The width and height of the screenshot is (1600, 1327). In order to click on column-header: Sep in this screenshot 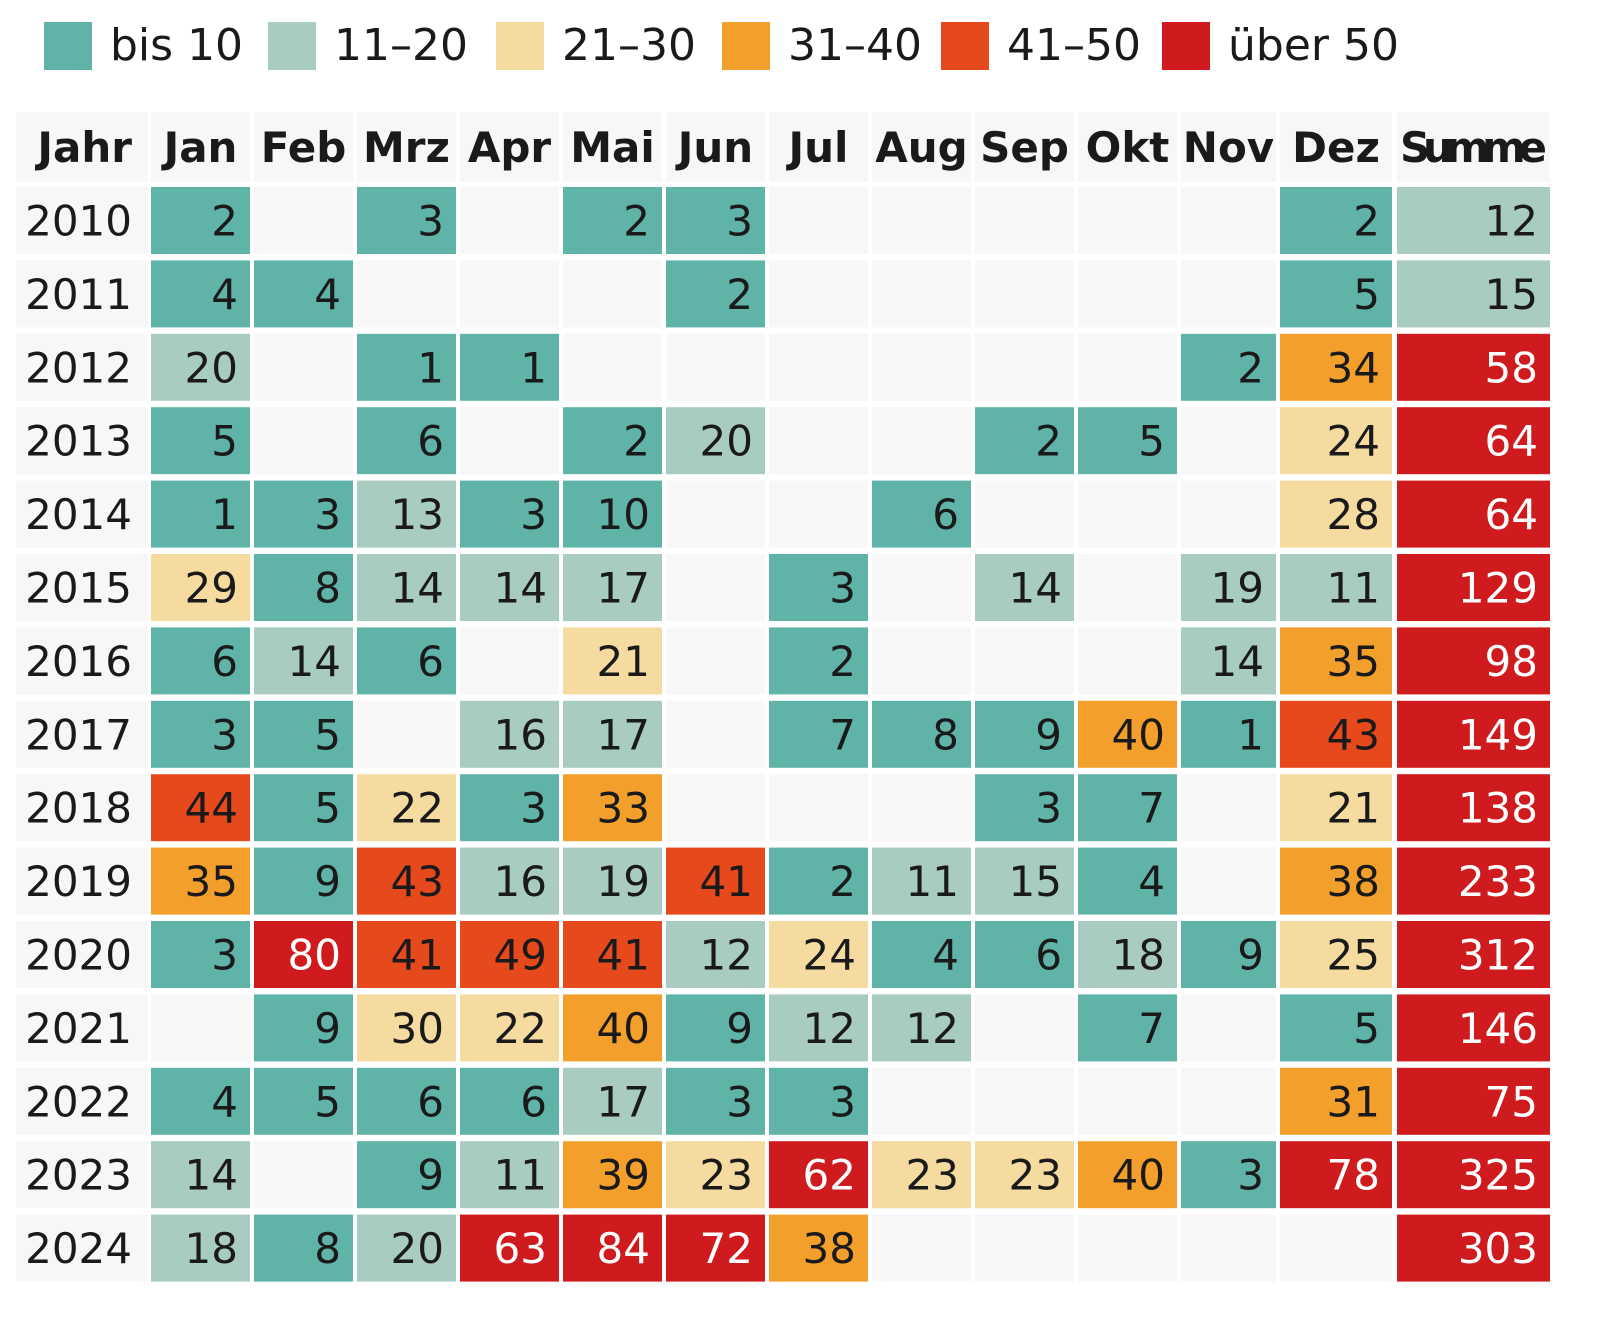, I will do `click(1024, 147)`.